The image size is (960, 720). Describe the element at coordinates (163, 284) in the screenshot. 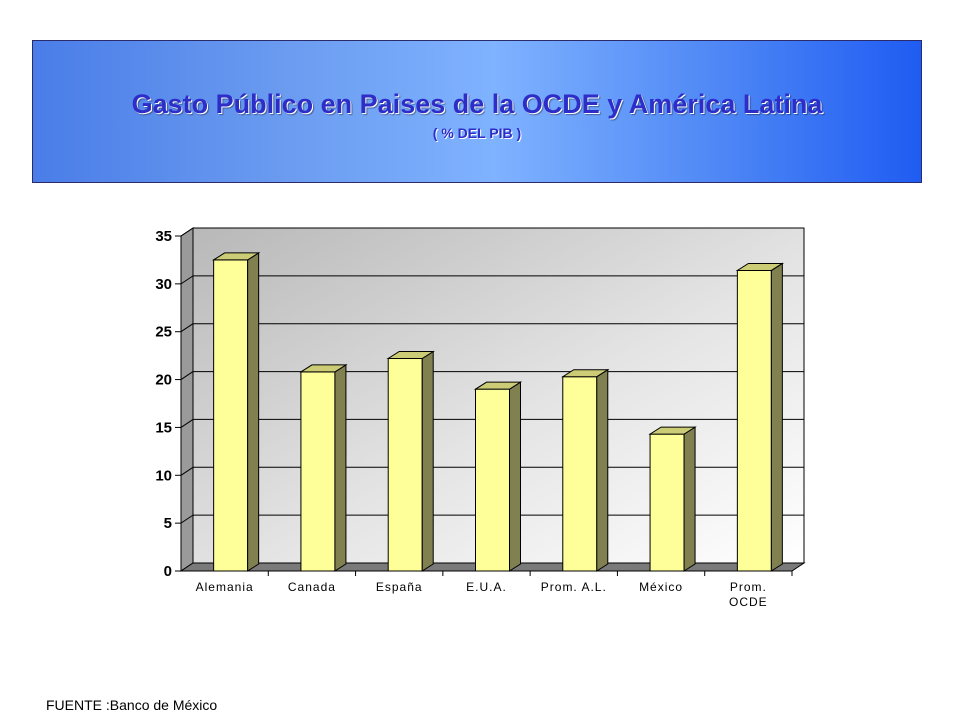

I see `y-tick-label: 30` at that location.